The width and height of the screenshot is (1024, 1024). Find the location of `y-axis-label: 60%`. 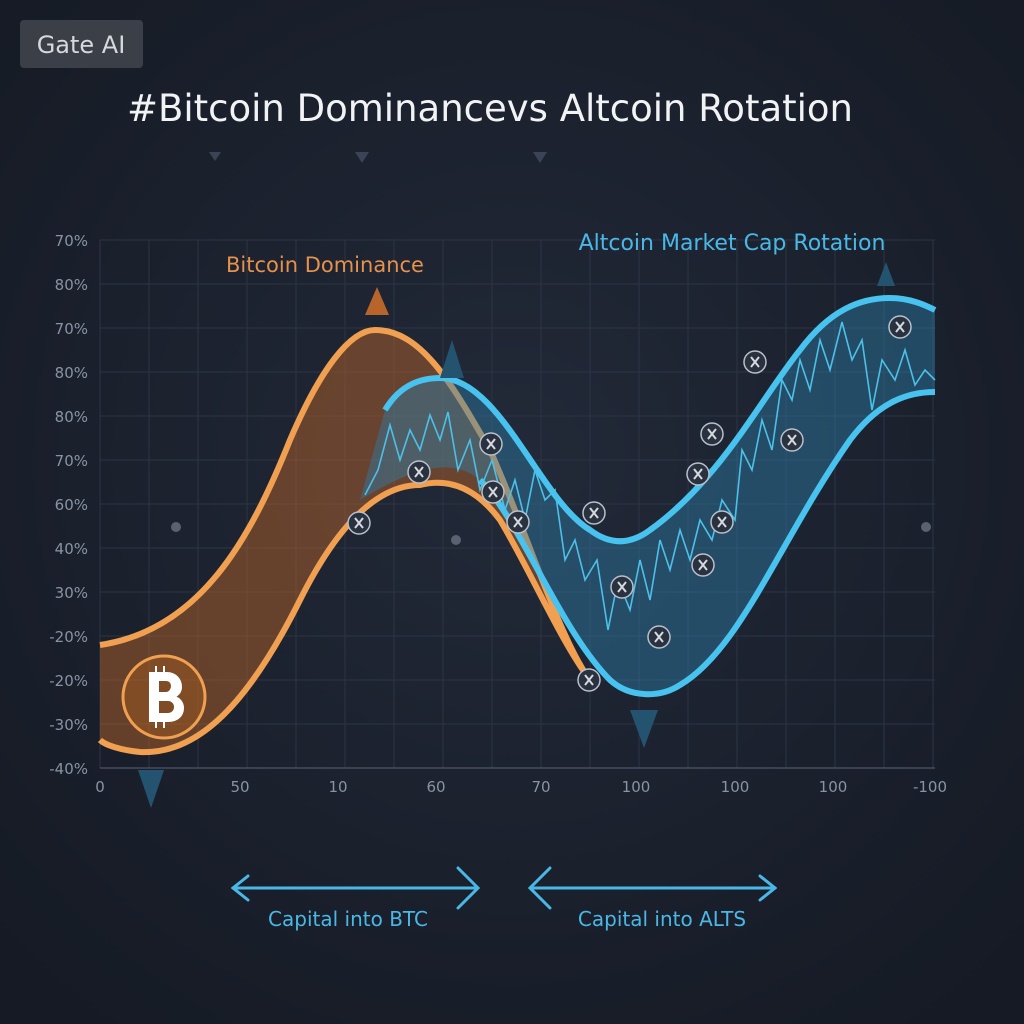

y-axis-label: 60% is located at coordinates (71, 505).